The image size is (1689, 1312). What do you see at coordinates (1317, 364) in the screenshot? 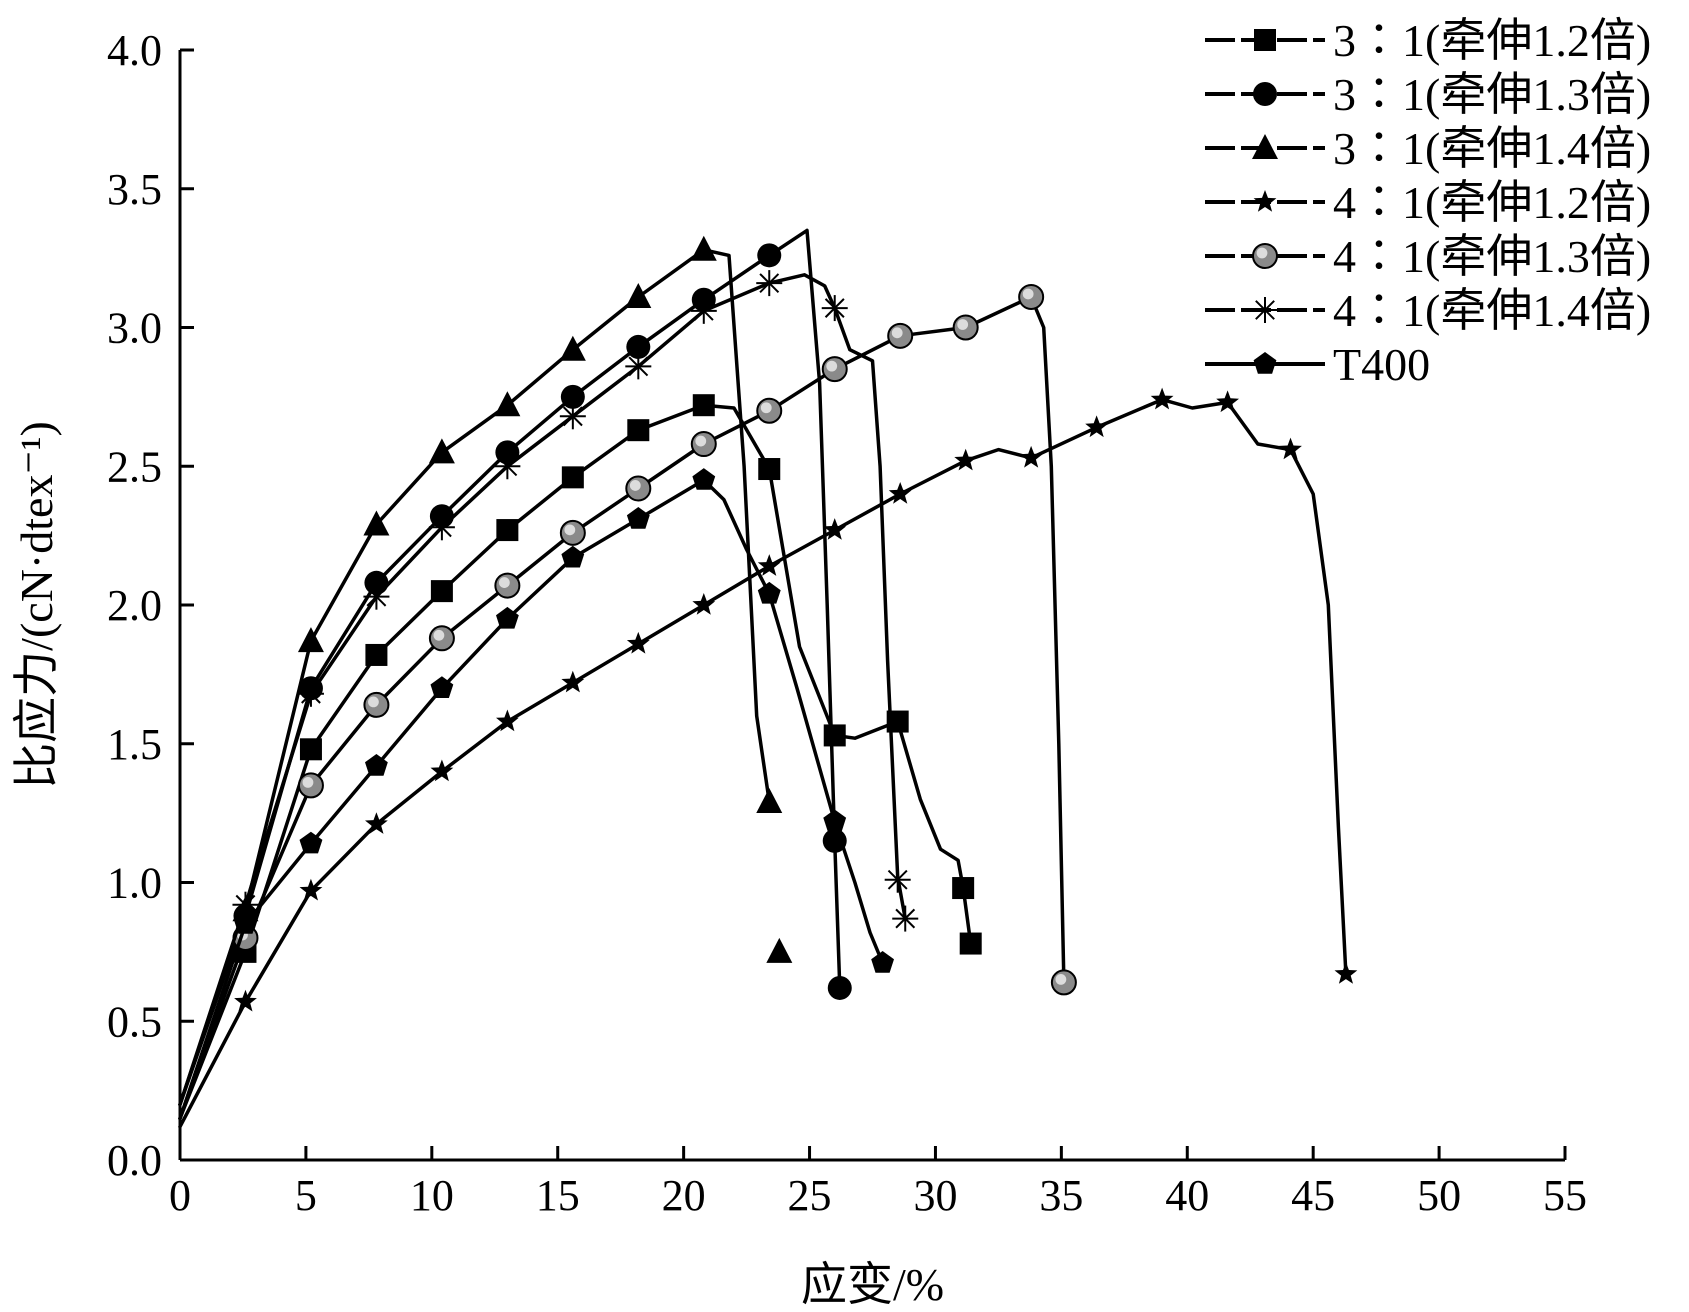
I see `legend-item: T400` at bounding box center [1317, 364].